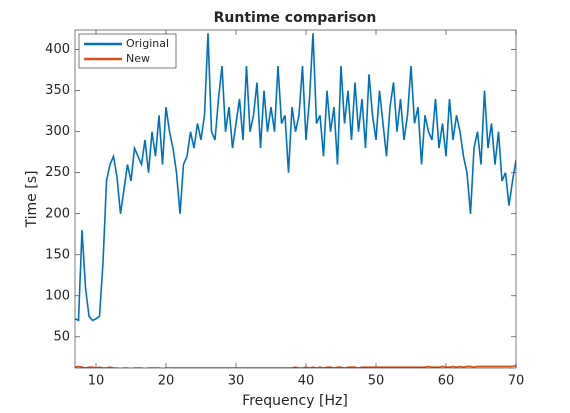  I want to click on x-axis-label: Frequency [Hz], so click(295, 401).